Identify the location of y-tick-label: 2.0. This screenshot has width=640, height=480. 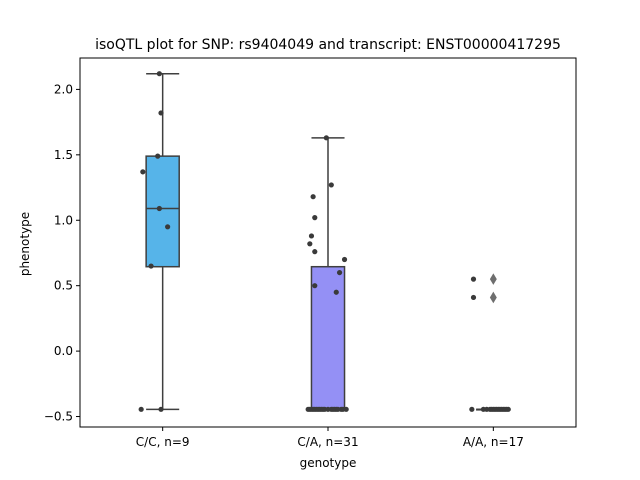
(63, 89).